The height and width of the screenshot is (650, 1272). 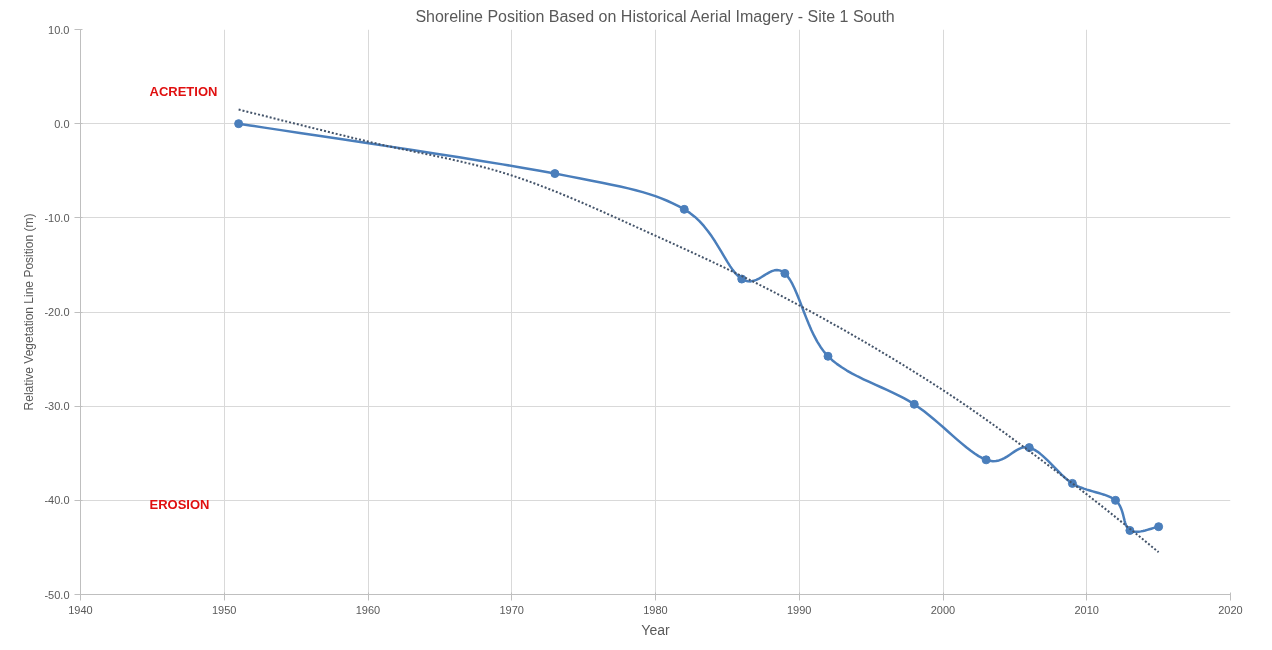 What do you see at coordinates (57, 500) in the screenshot?
I see `y-tick-label: -40.0` at bounding box center [57, 500].